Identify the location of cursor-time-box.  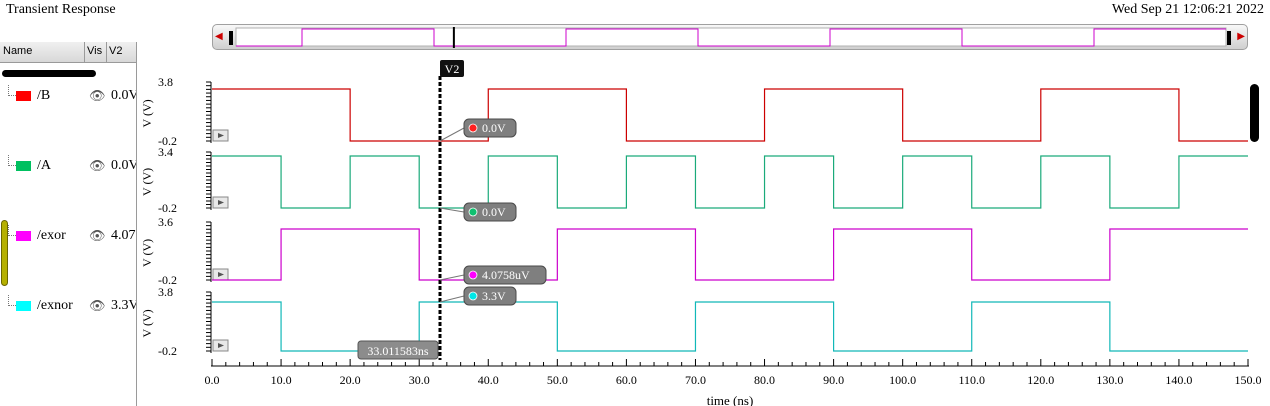
(398, 350).